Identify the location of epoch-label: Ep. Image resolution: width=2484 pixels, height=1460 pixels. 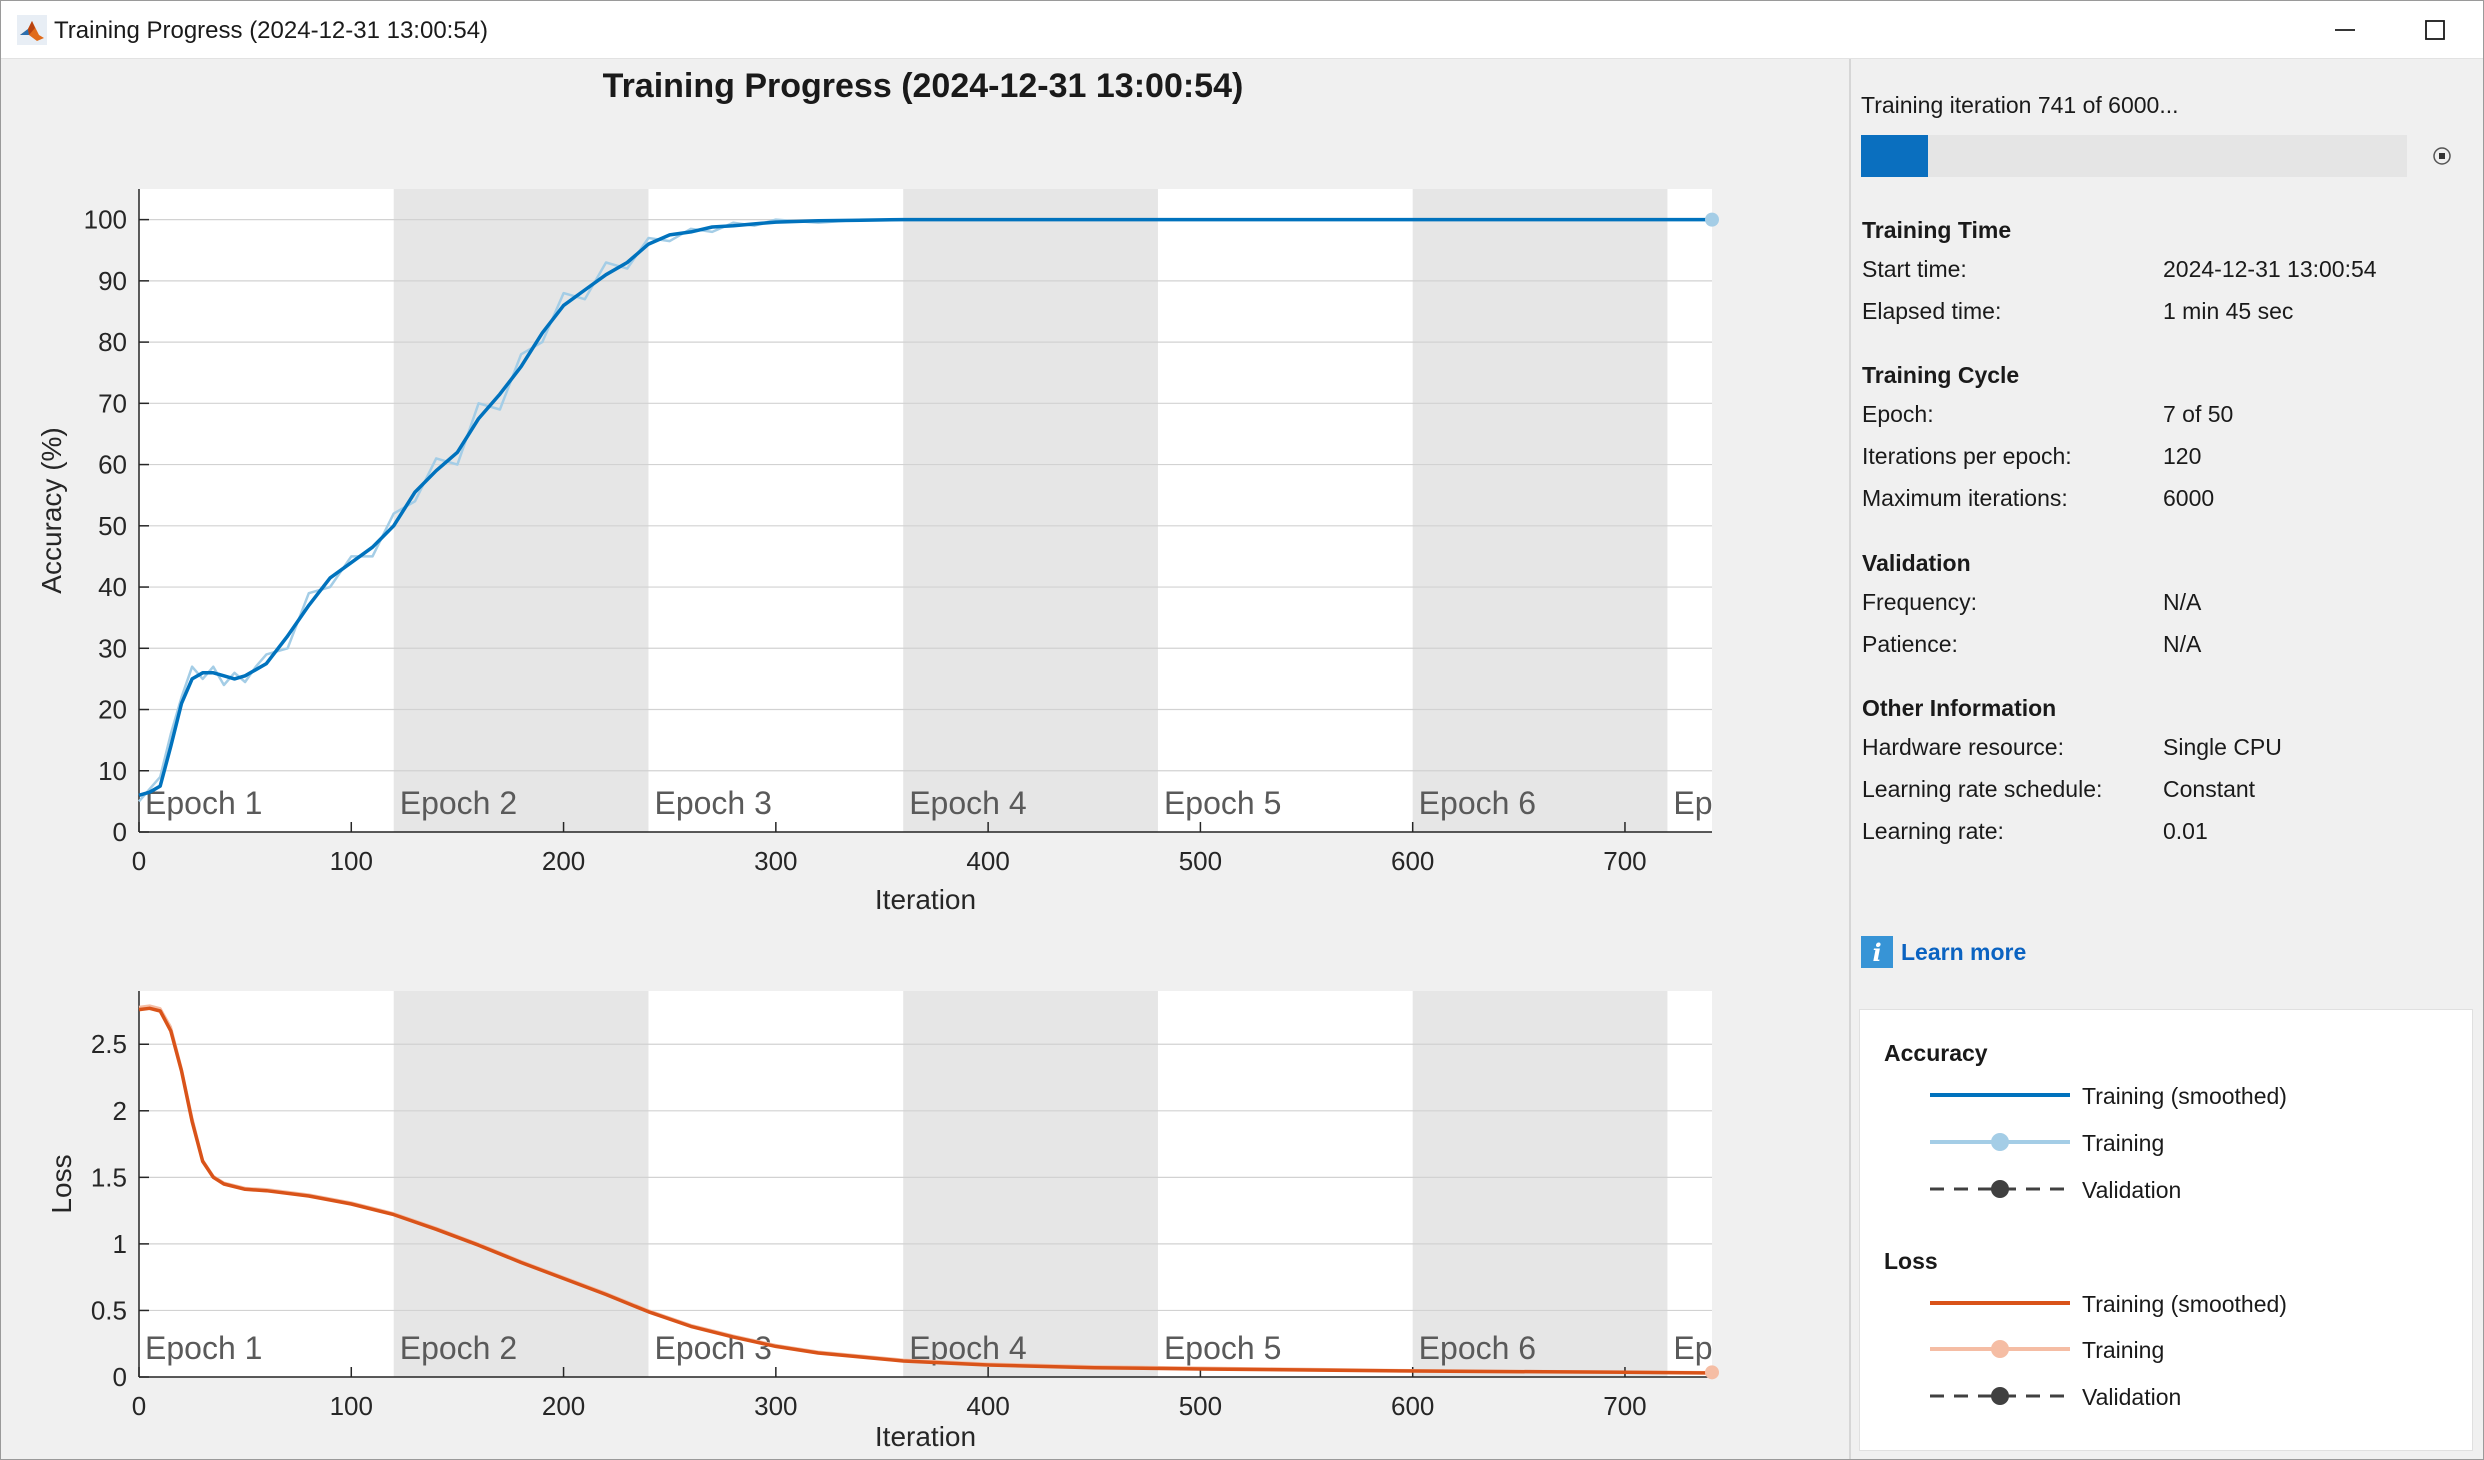
(1692, 1348).